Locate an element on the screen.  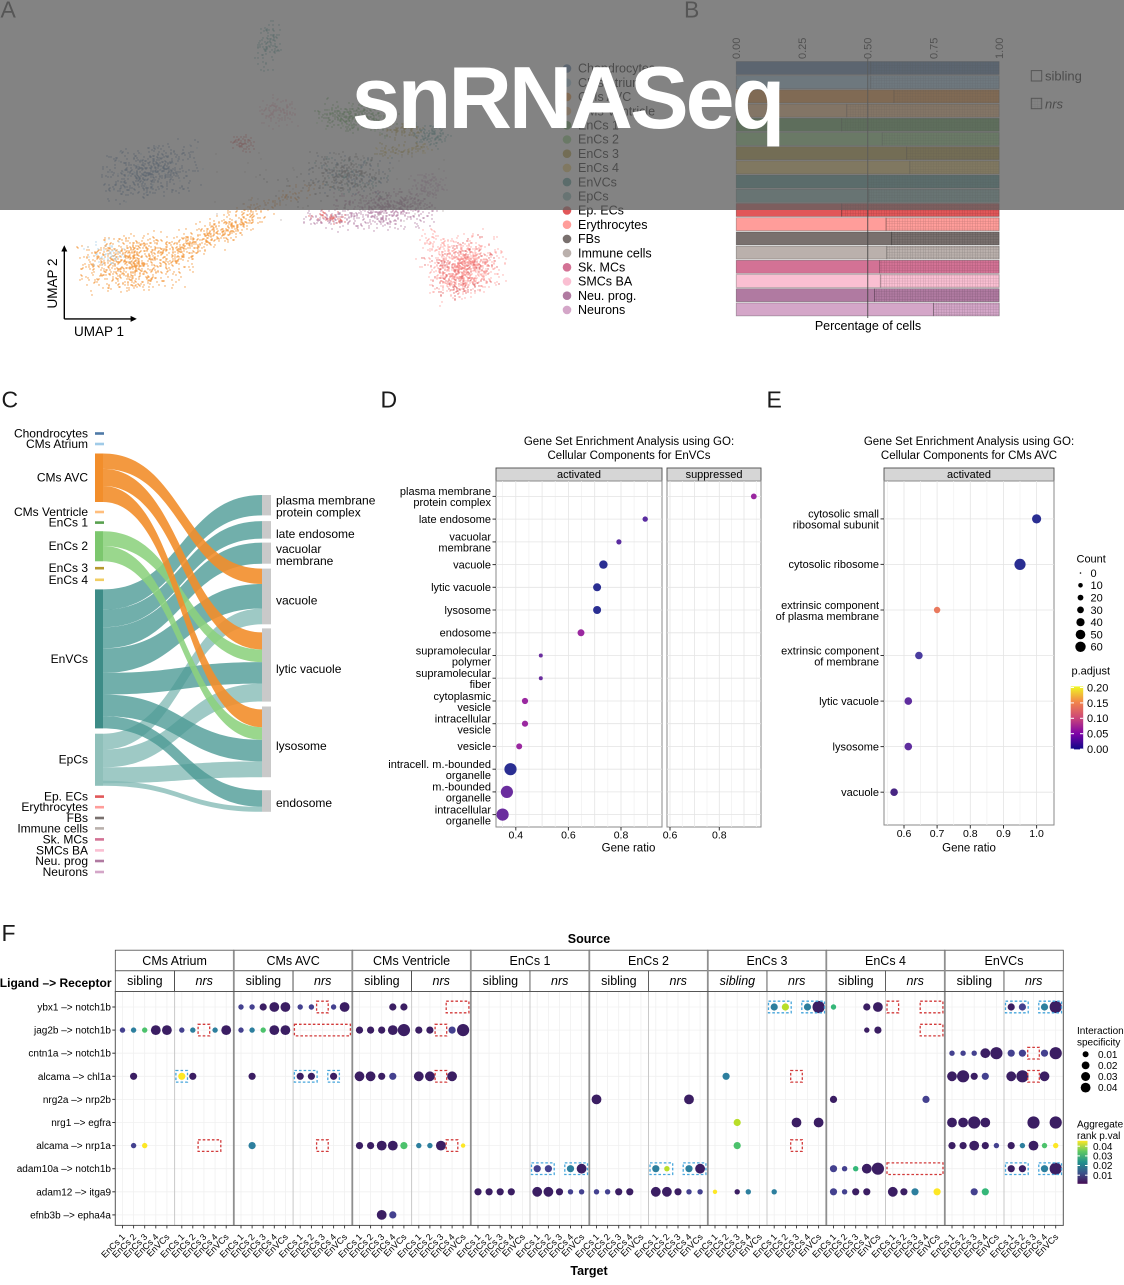
svg-text: protein complex is located at coordinates (318, 513).